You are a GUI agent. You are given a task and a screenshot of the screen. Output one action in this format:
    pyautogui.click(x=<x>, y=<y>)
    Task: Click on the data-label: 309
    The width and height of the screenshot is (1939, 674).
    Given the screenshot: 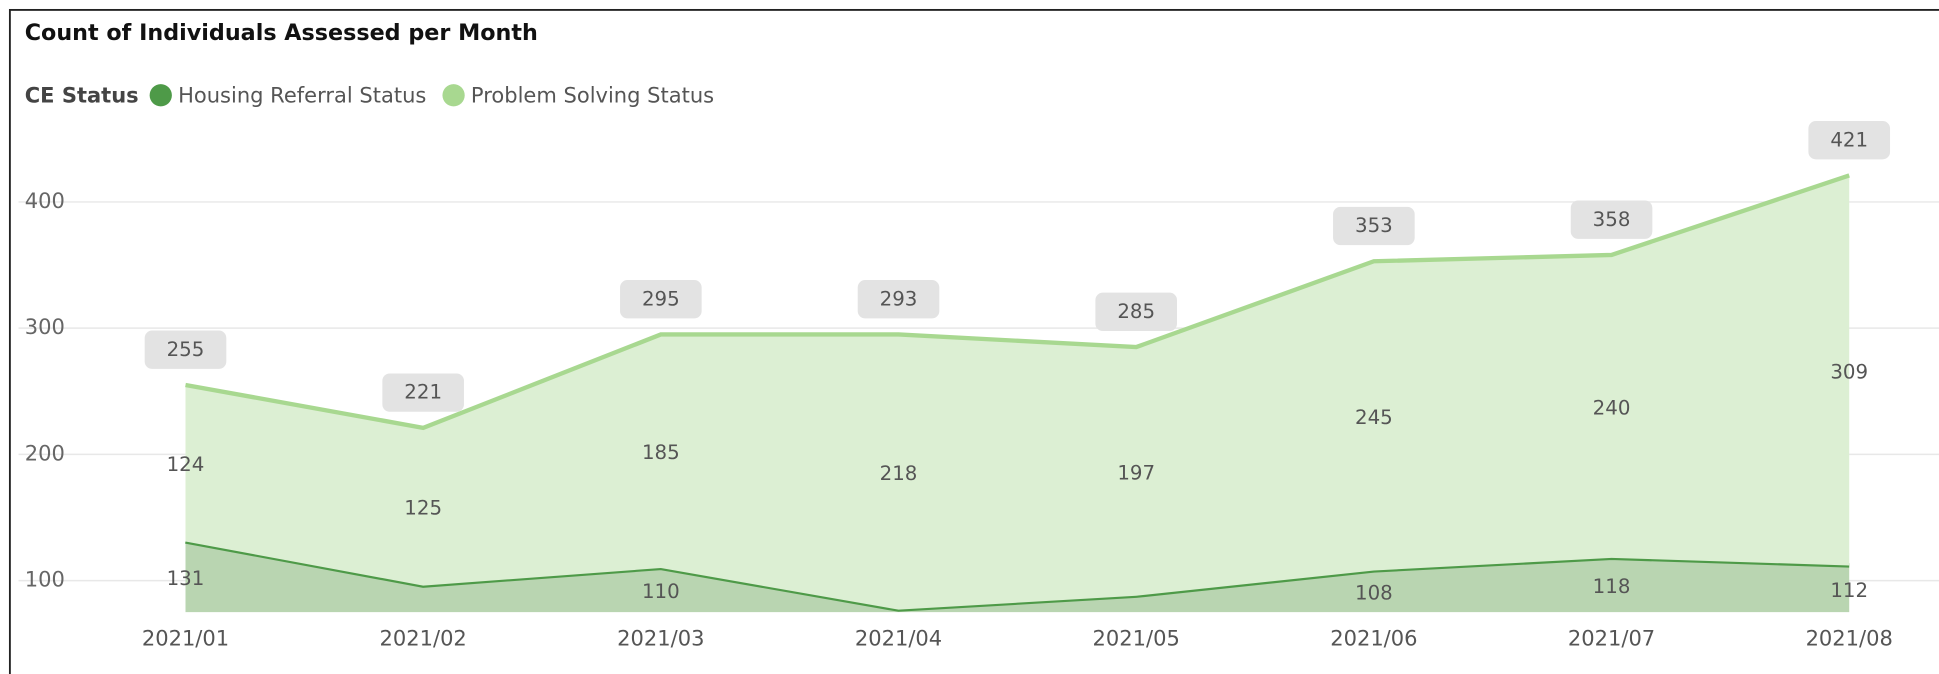 What is the action you would take?
    pyautogui.click(x=1849, y=371)
    